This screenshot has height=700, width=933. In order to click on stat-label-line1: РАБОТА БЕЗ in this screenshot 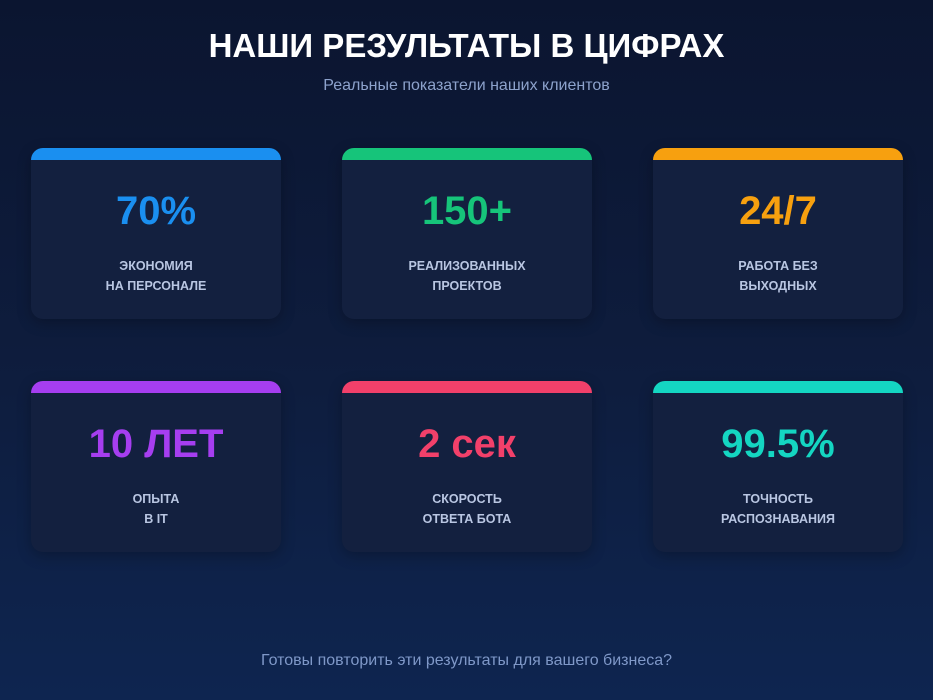, I will do `click(778, 266)`.